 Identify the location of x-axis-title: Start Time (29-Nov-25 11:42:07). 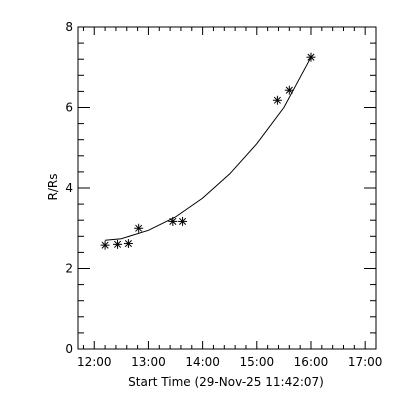
(226, 382).